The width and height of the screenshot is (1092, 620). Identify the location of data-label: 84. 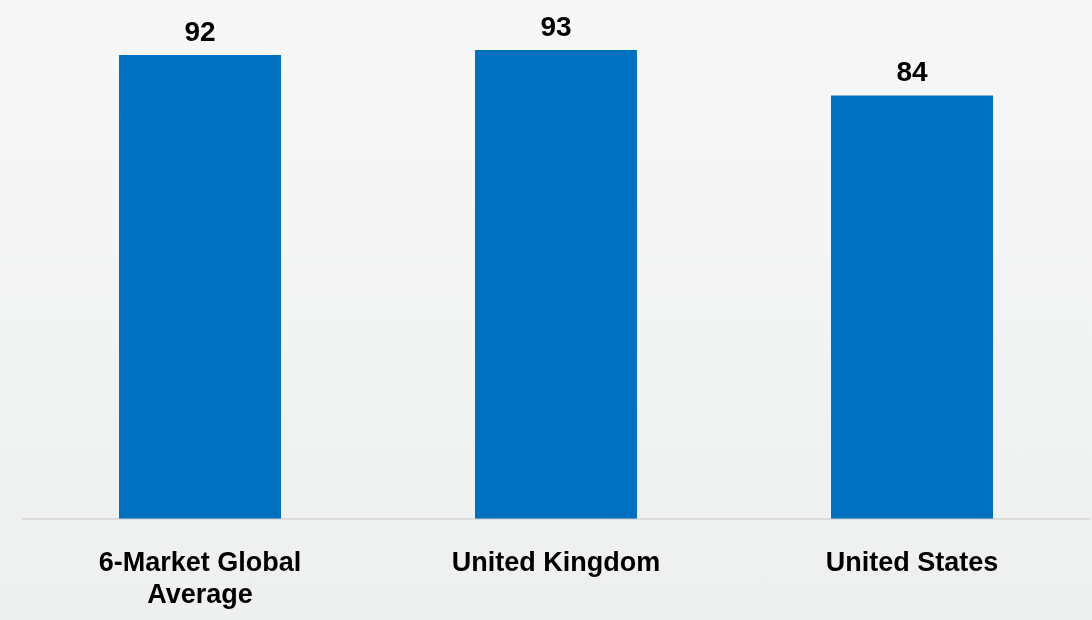
(912, 72).